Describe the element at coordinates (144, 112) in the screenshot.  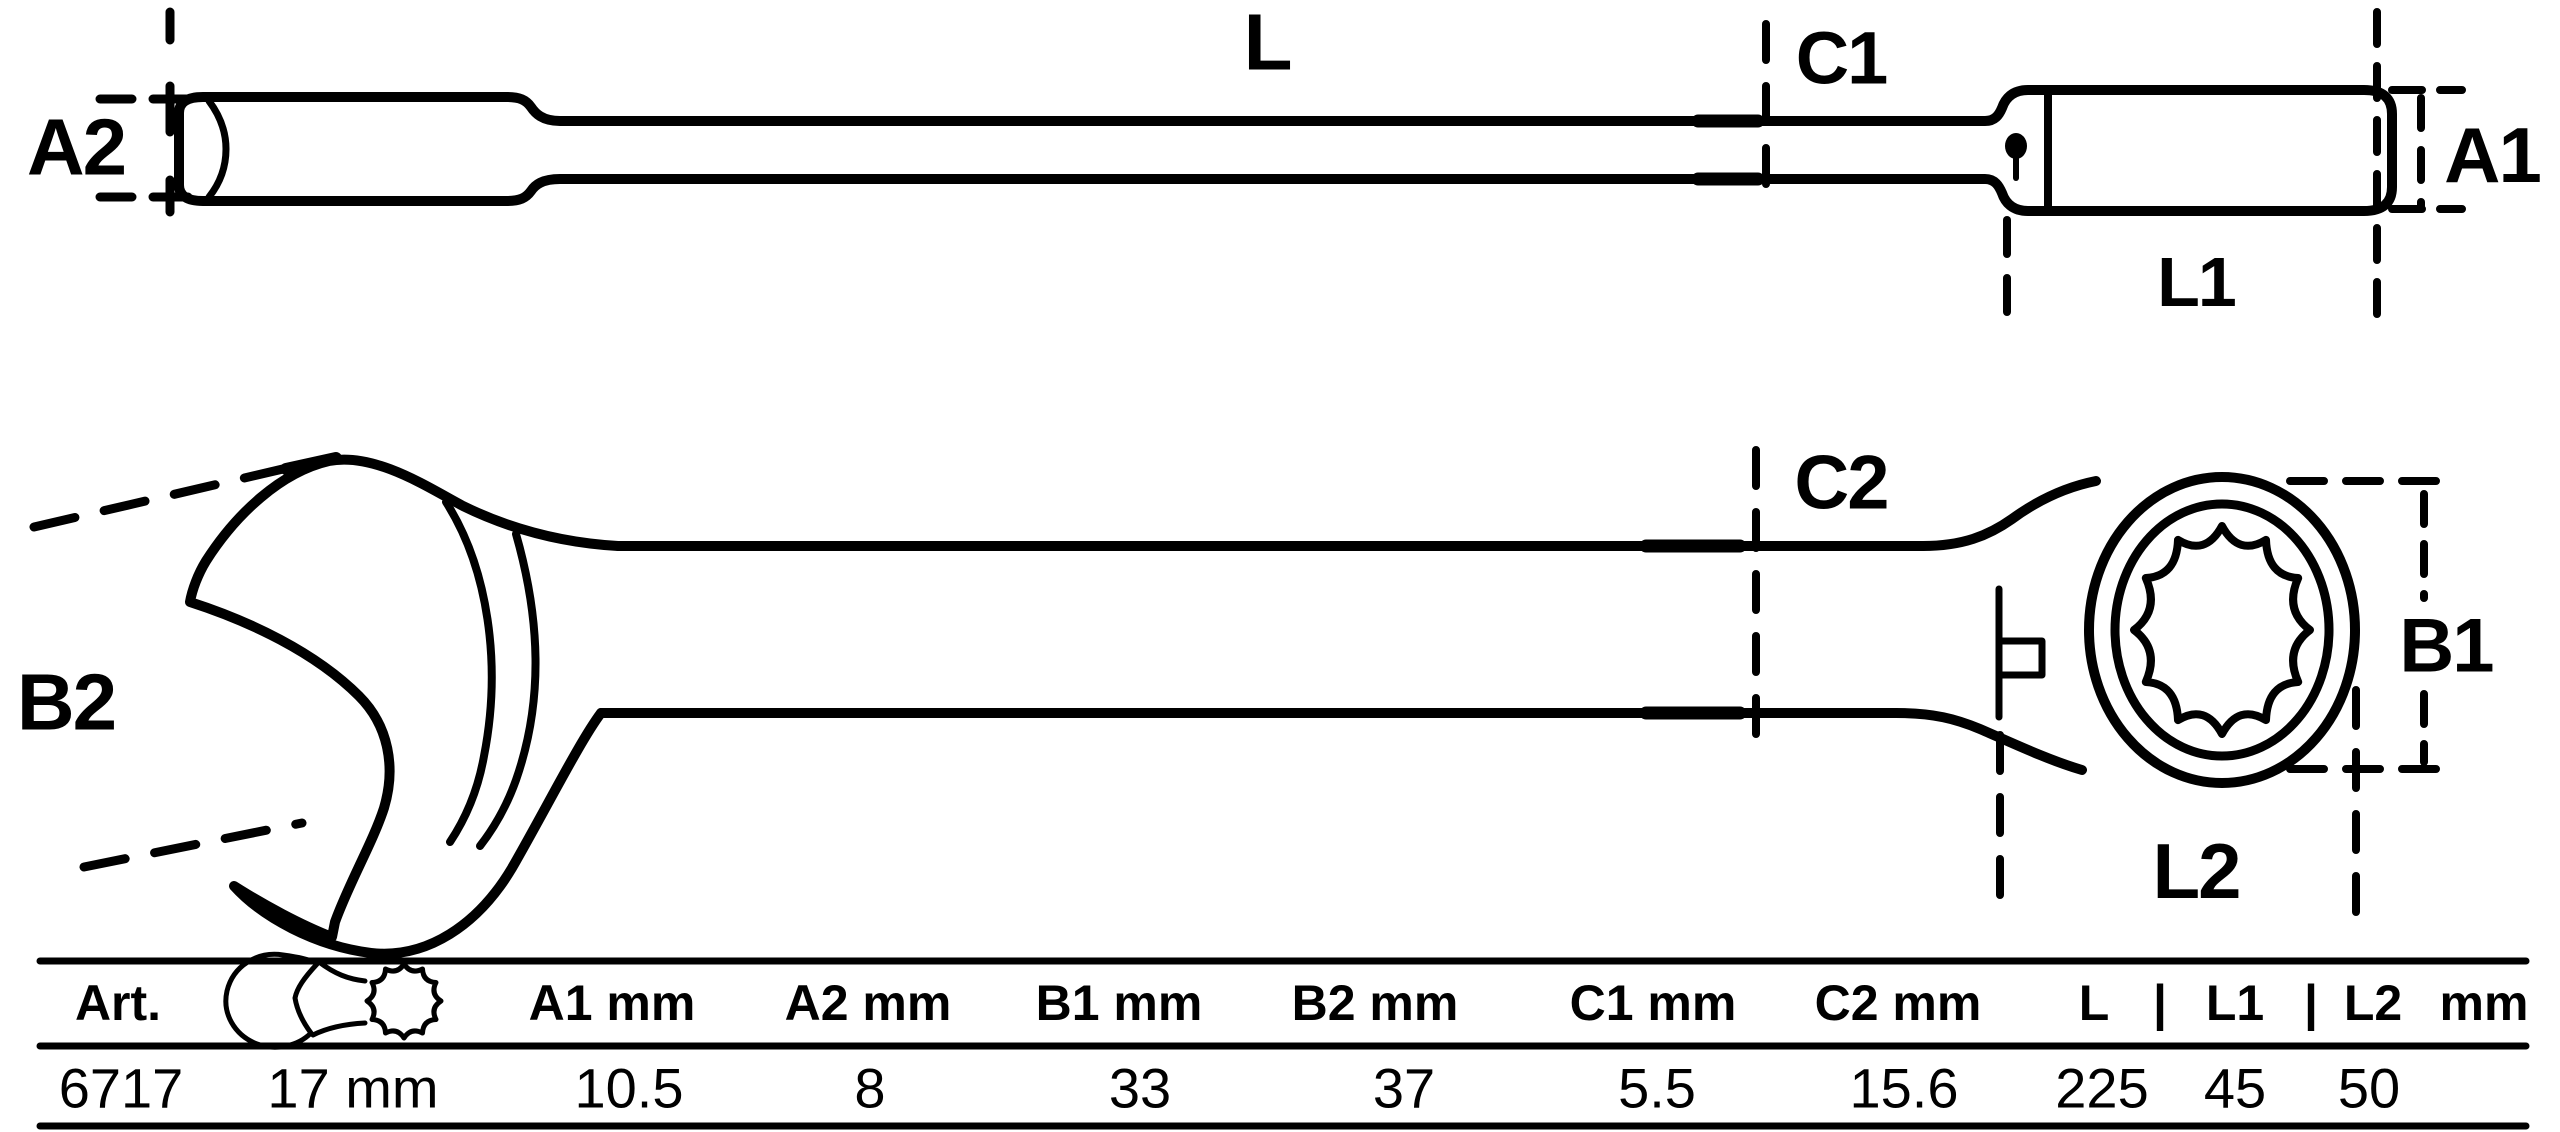
I see `a2-dimension-ticks` at that location.